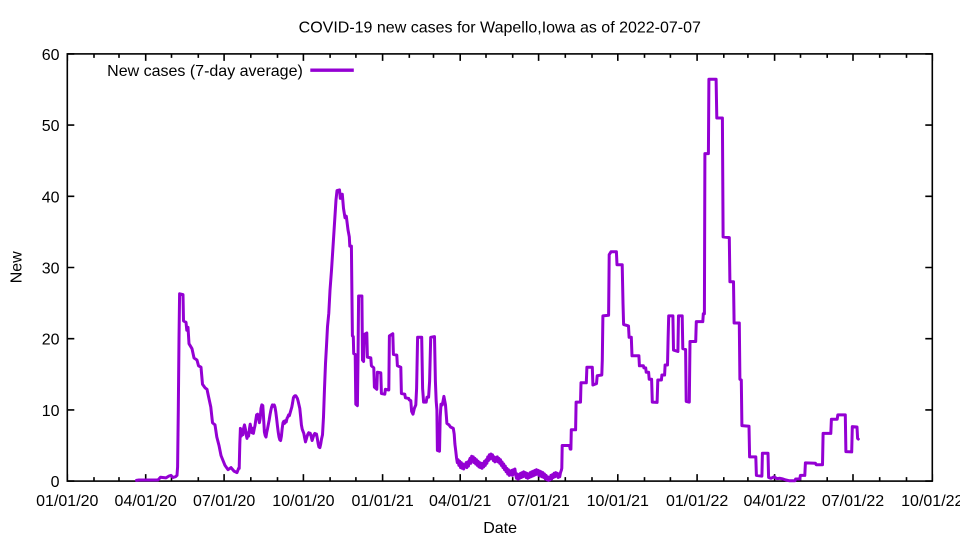 This screenshot has width=960, height=540. Describe the element at coordinates (55, 482) in the screenshot. I see `svg-text: 0` at that location.